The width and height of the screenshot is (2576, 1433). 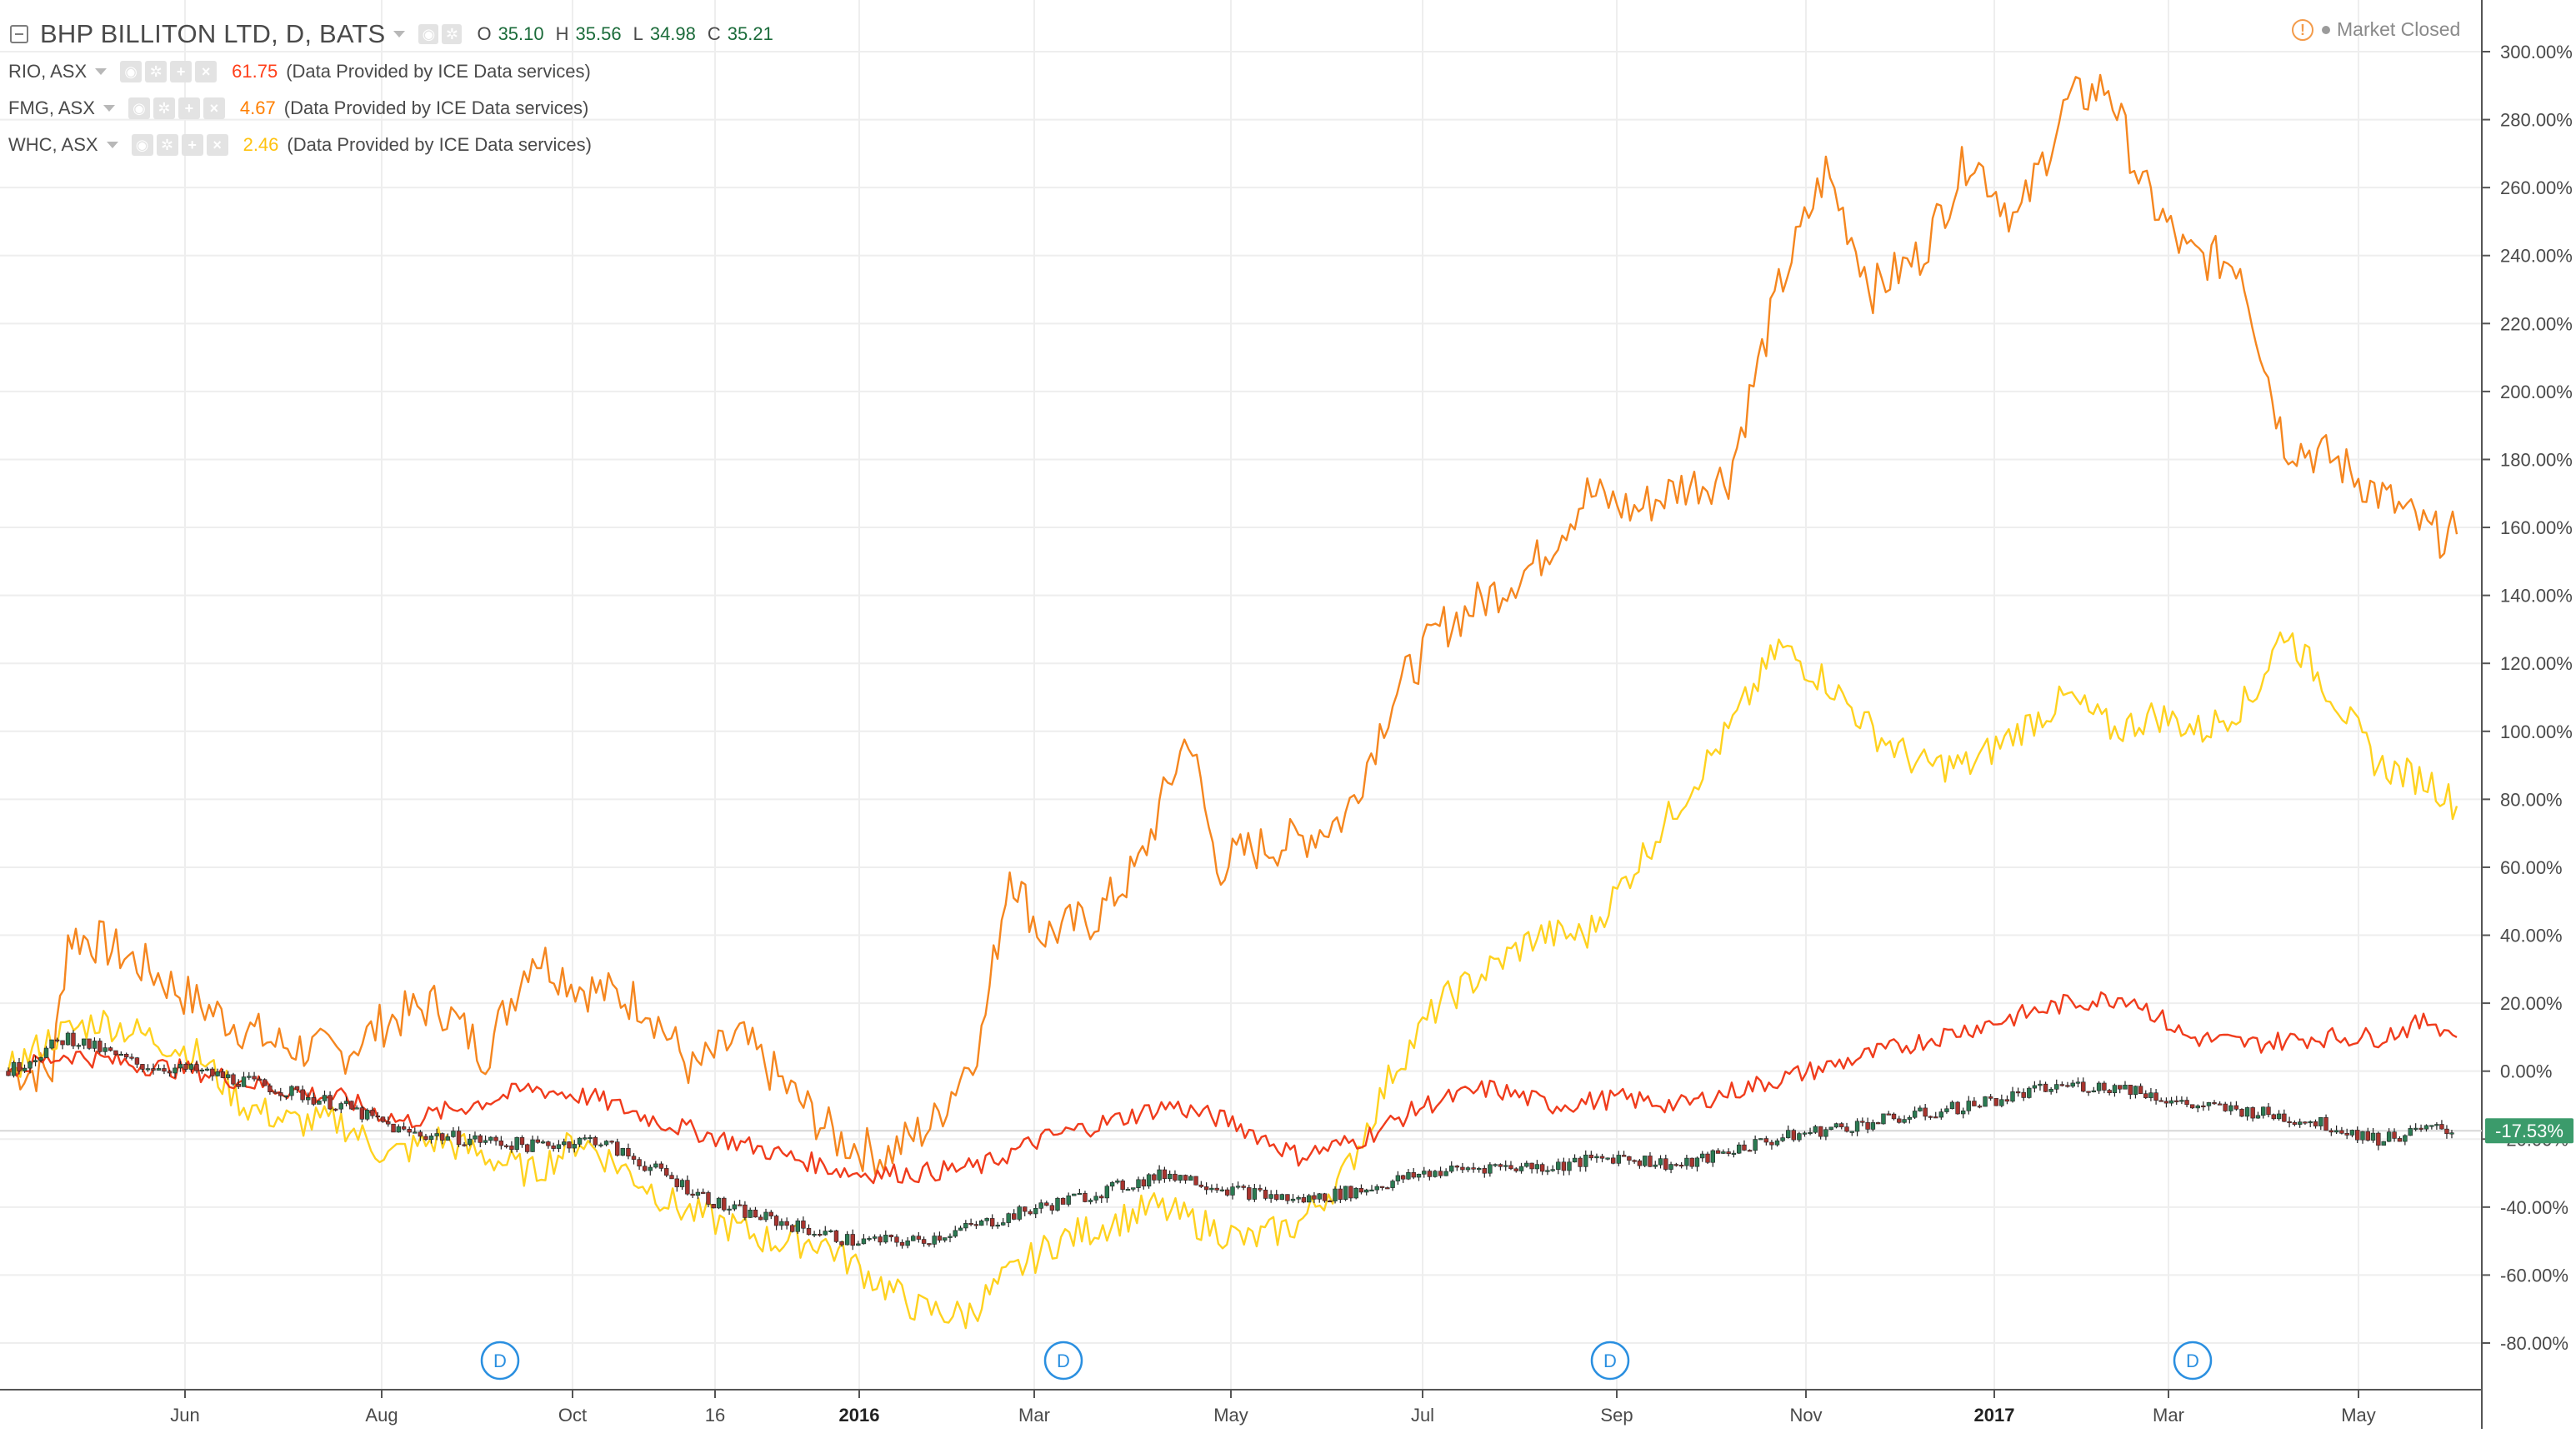 What do you see at coordinates (213, 33) in the screenshot?
I see `main-symbol-title: BHP BILLITON LTD, D, BATS` at bounding box center [213, 33].